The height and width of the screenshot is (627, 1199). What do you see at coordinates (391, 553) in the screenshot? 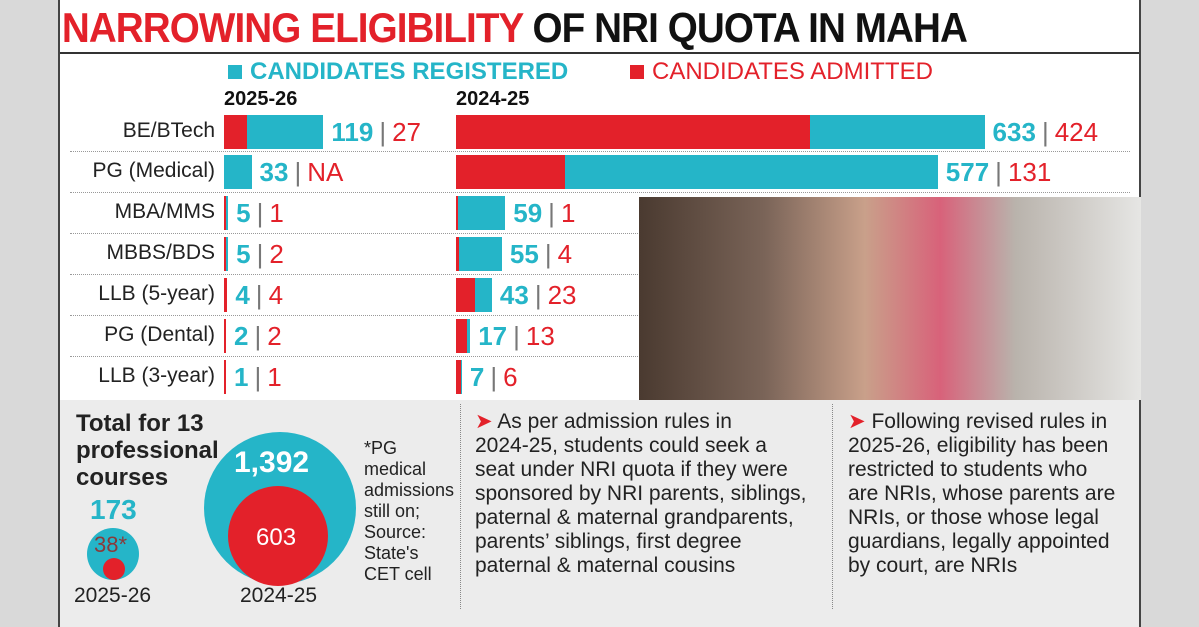
I see `note-line: State's` at bounding box center [391, 553].